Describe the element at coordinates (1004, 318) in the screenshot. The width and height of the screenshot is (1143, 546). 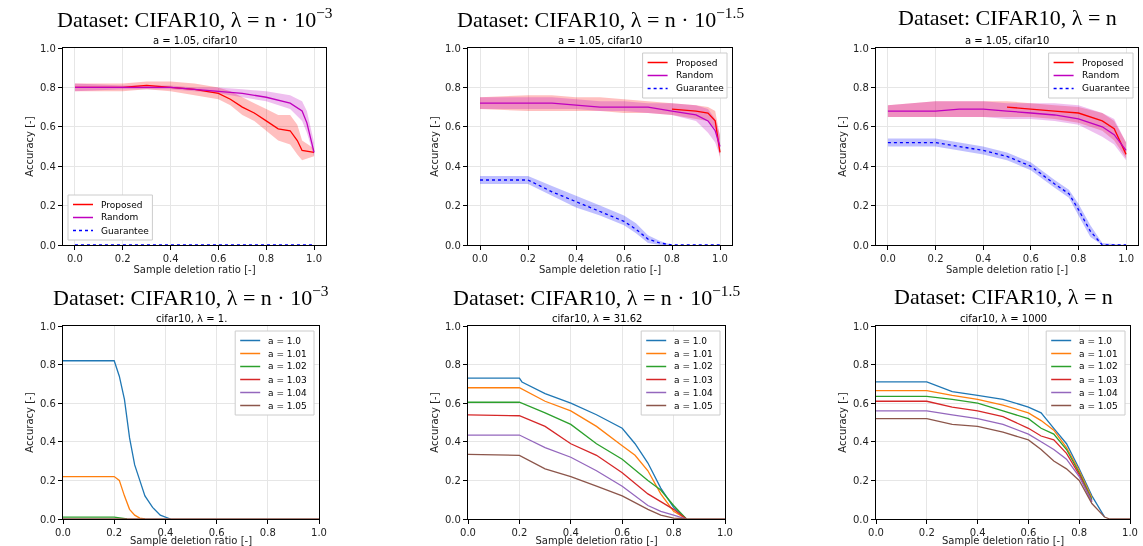
I see `chart-subtitle: cifar10, λ = 1000` at that location.